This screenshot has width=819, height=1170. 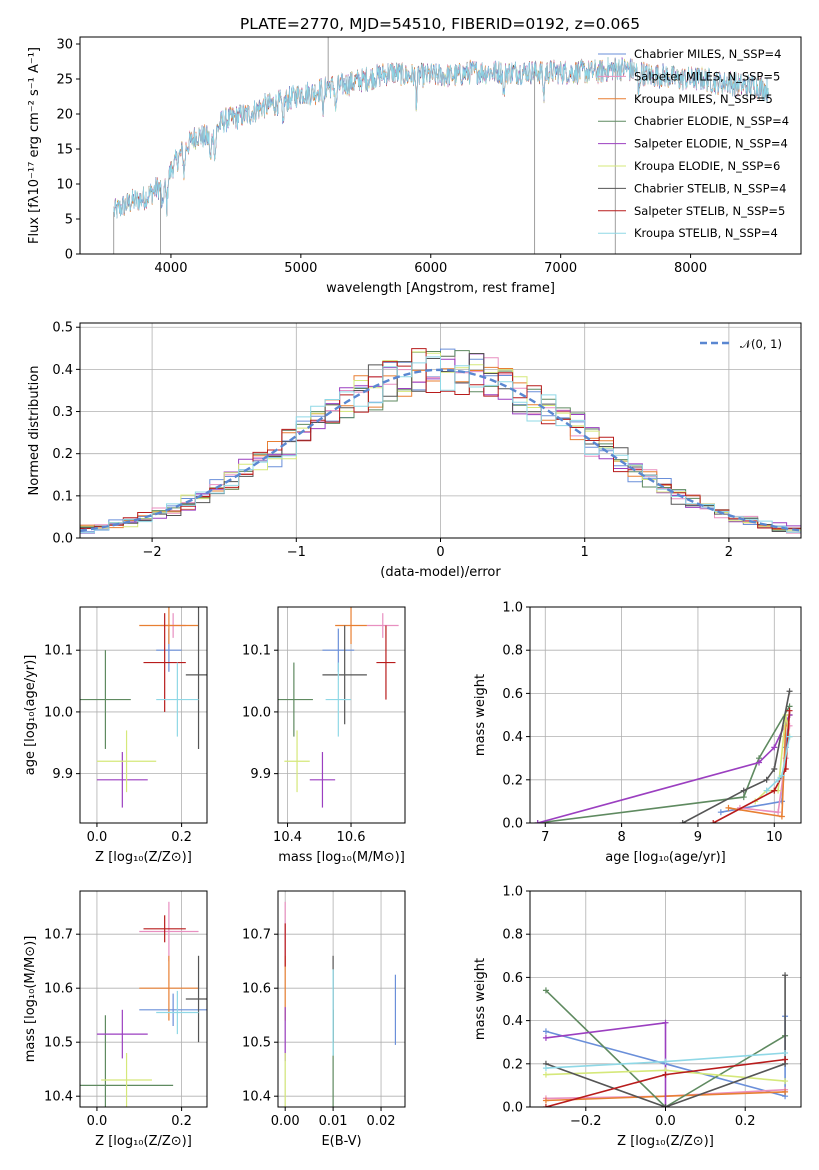 What do you see at coordinates (512, 694) in the screenshot?
I see `y-tick-label: 0.6` at bounding box center [512, 694].